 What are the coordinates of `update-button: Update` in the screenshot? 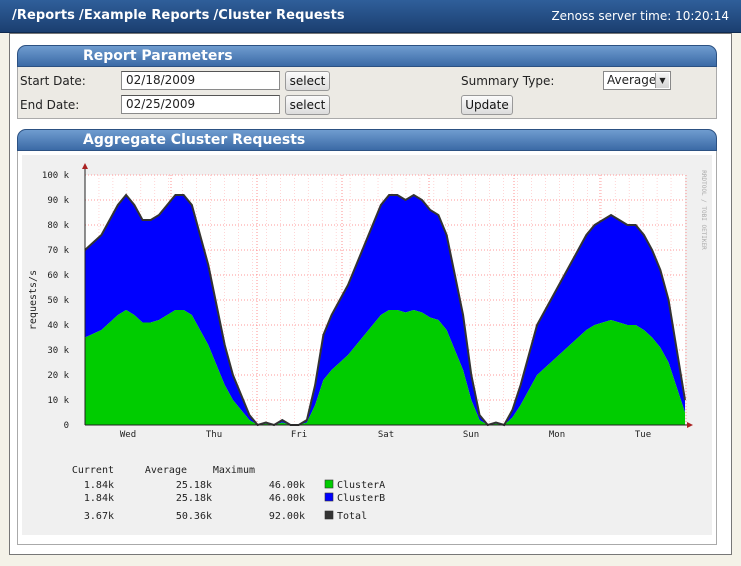 It's located at (487, 105).